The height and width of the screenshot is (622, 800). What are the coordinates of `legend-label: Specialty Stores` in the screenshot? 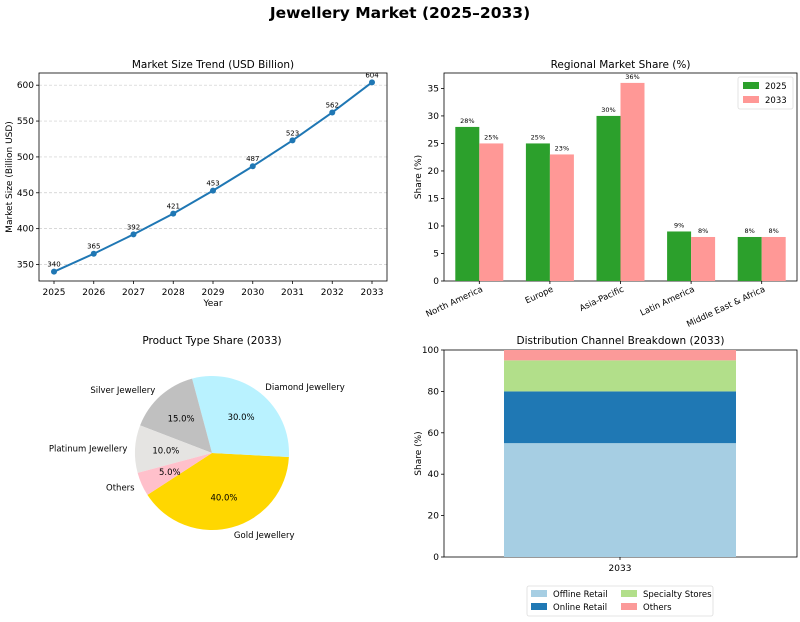 It's located at (677, 595).